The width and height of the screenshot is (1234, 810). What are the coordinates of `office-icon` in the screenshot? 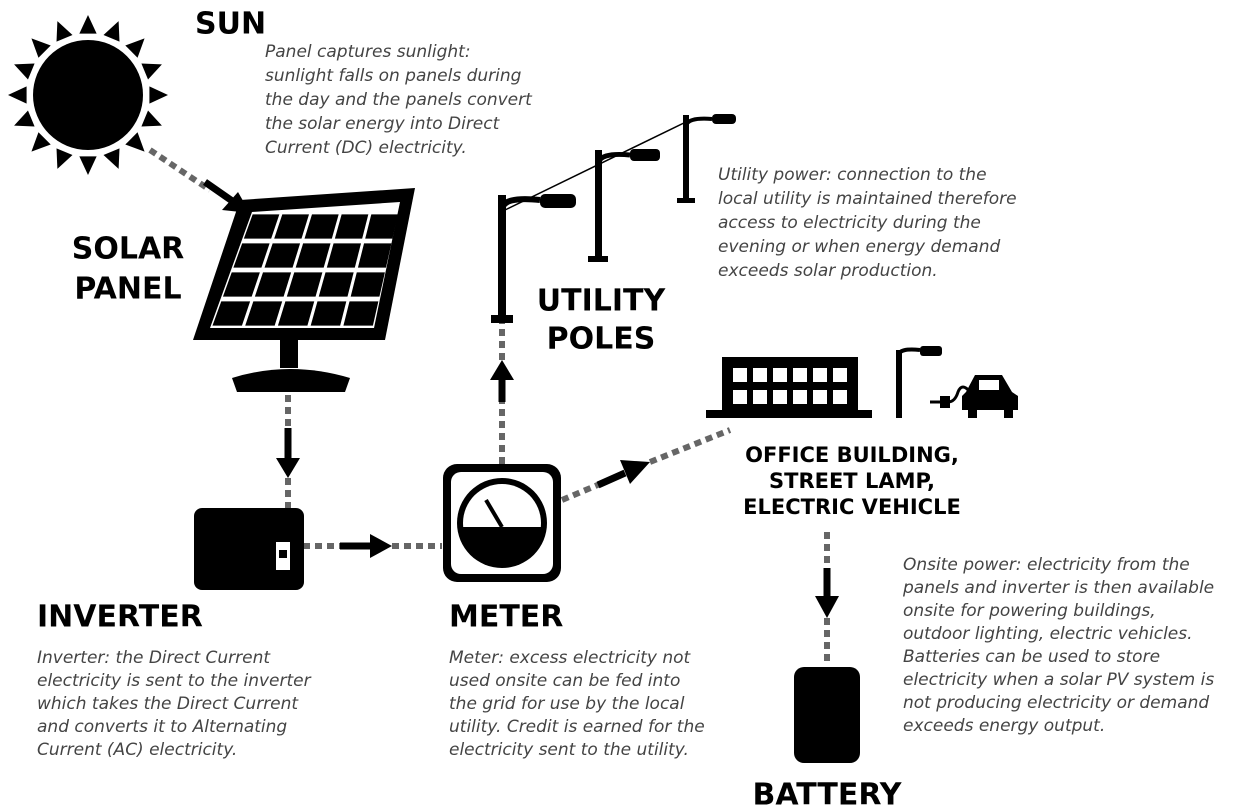 It's located at (862, 382).